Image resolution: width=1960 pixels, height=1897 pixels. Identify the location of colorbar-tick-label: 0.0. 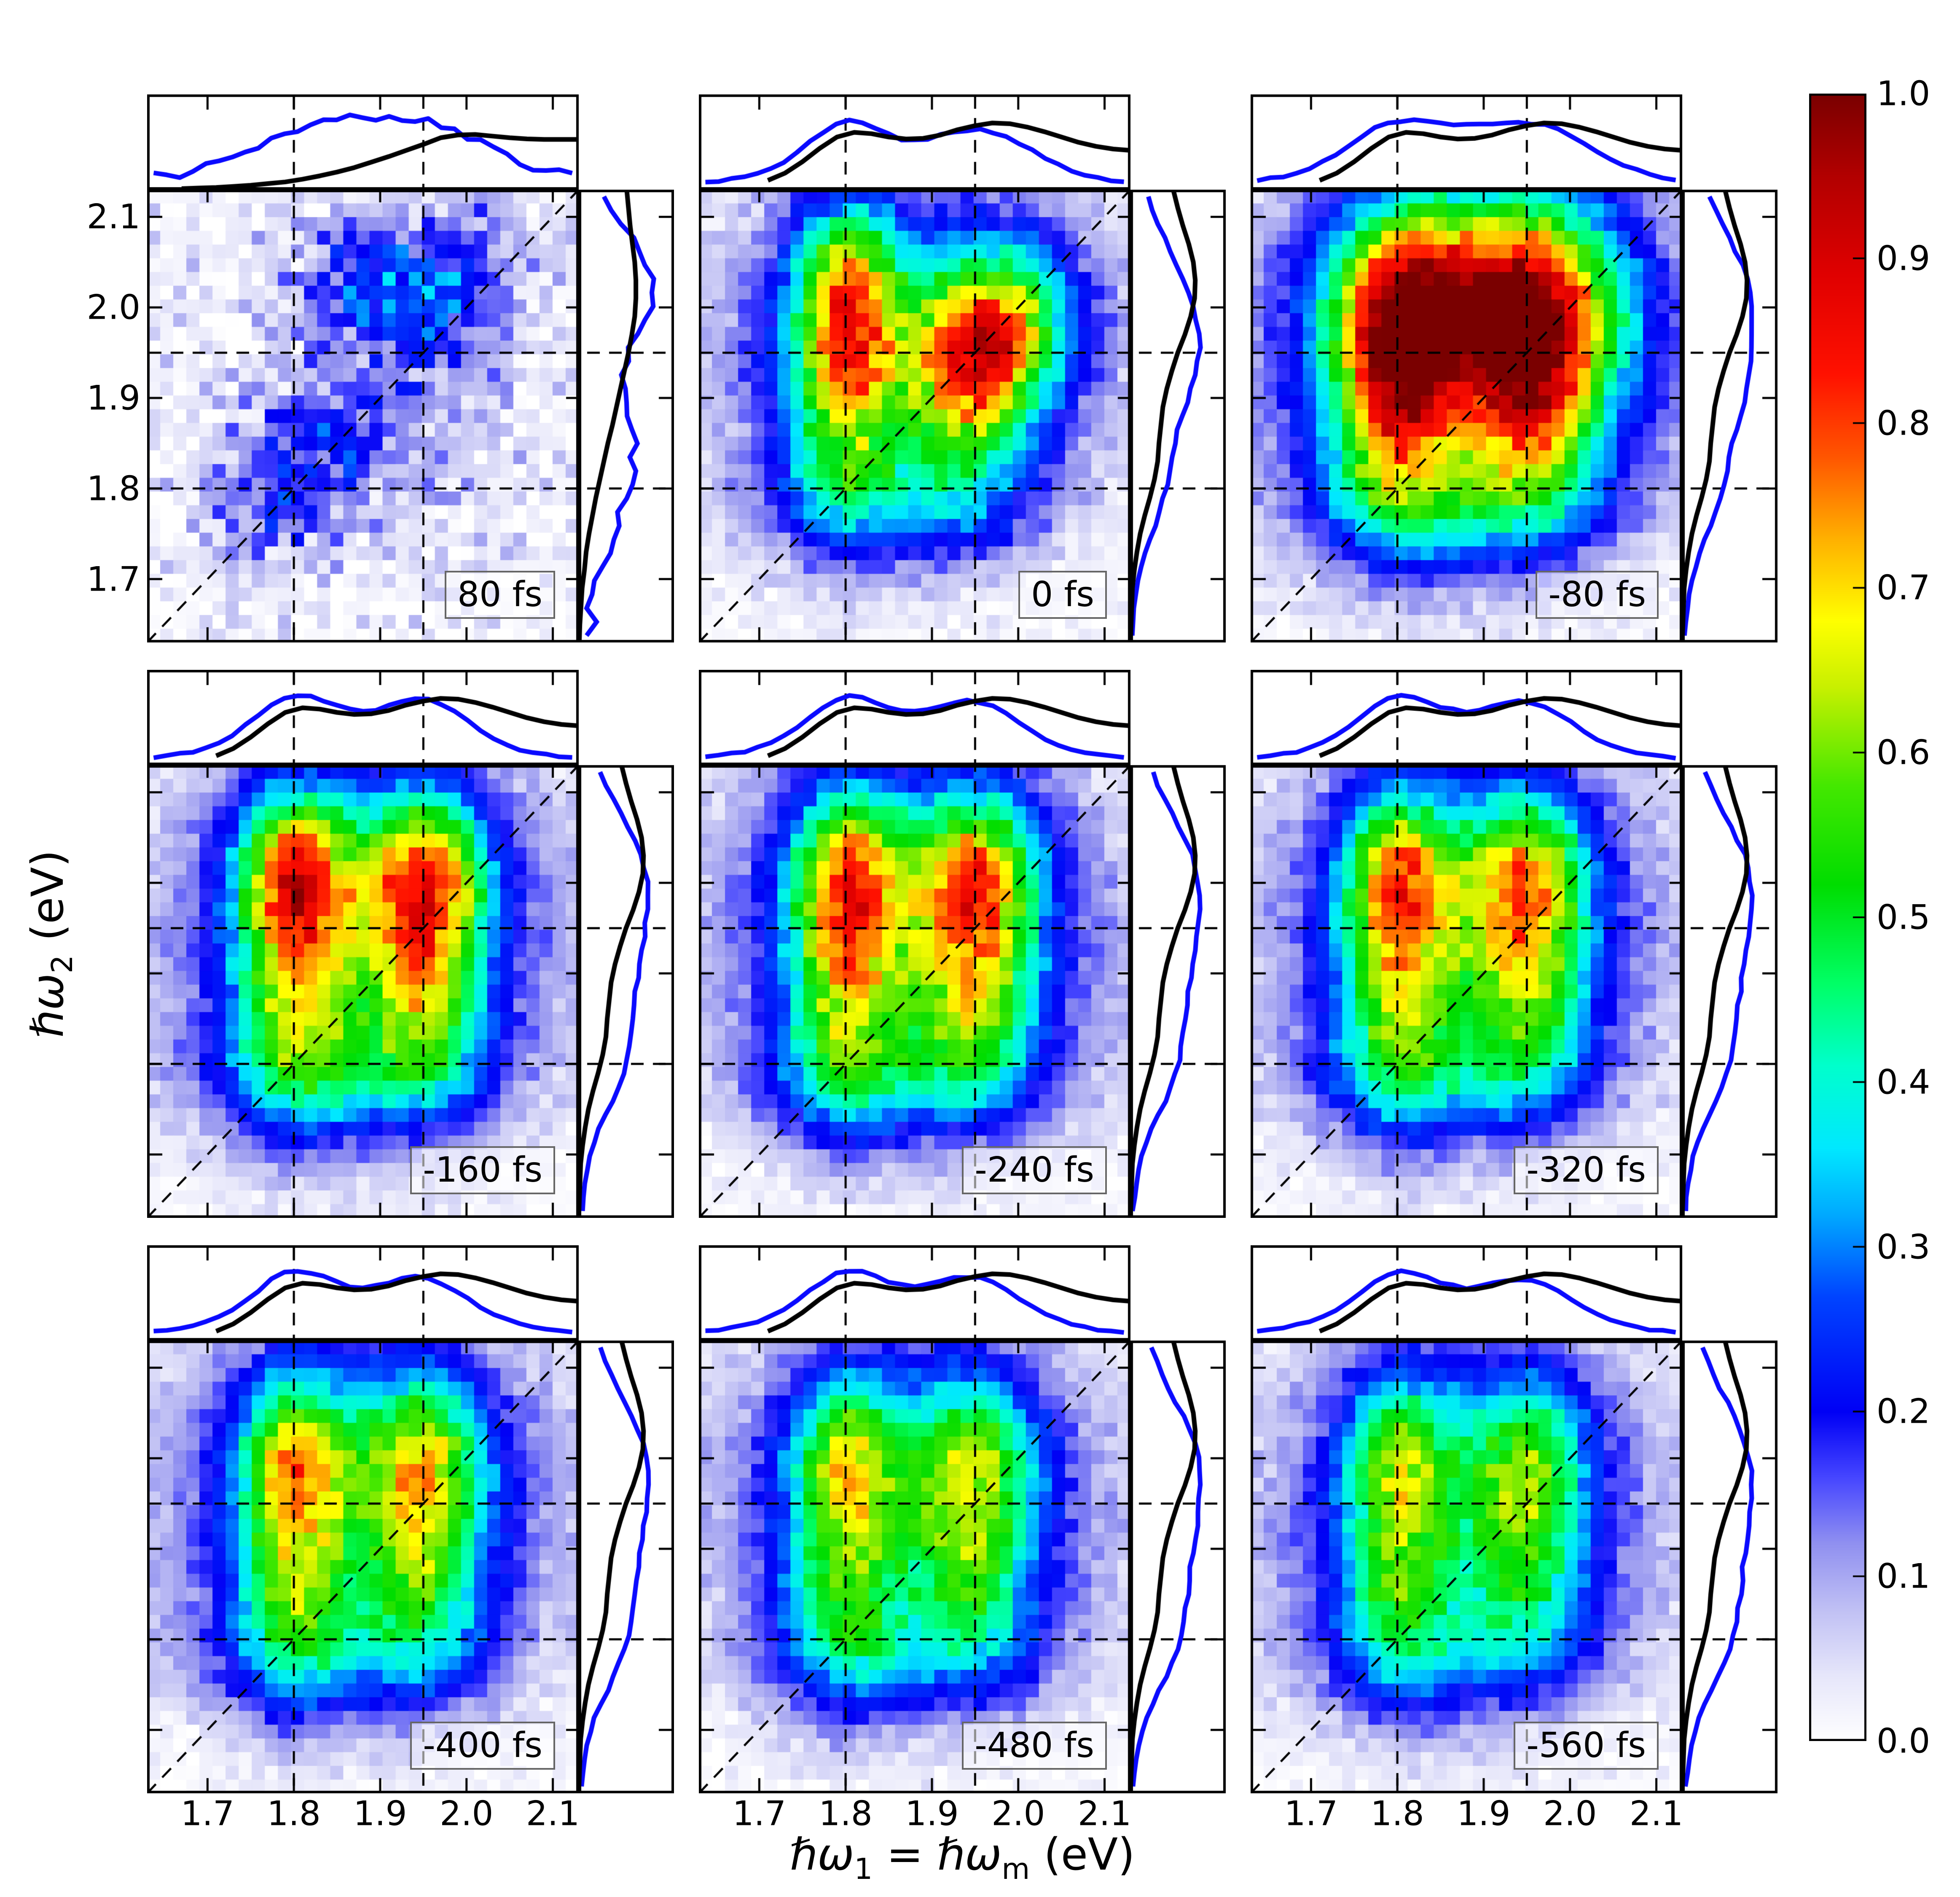
(1903, 1741).